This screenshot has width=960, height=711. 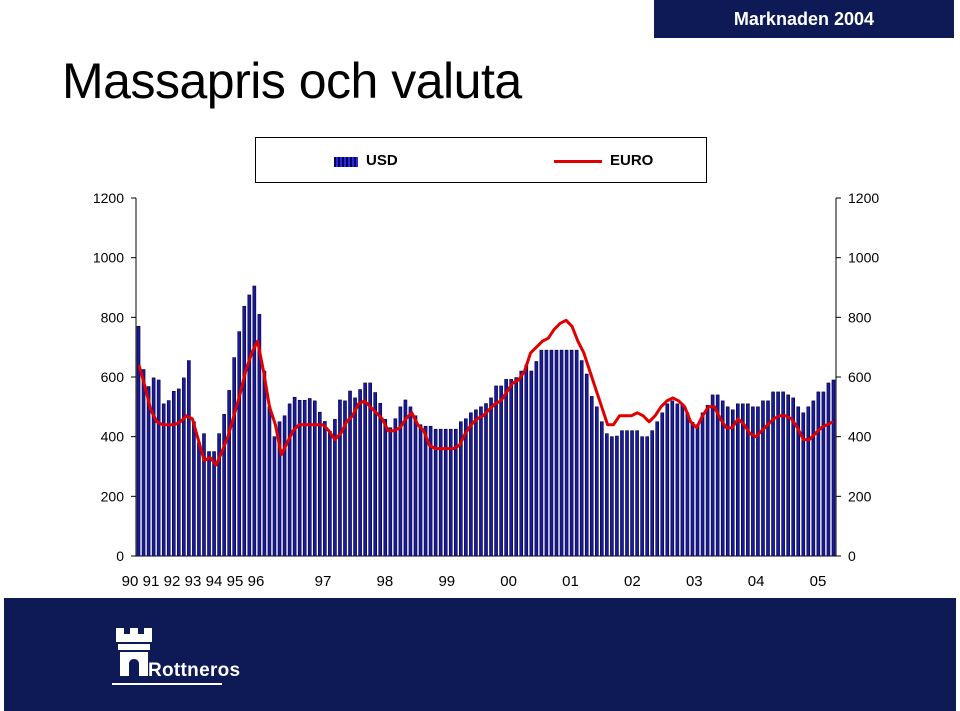 What do you see at coordinates (818, 581) in the screenshot?
I see `x-tick-label: 05` at bounding box center [818, 581].